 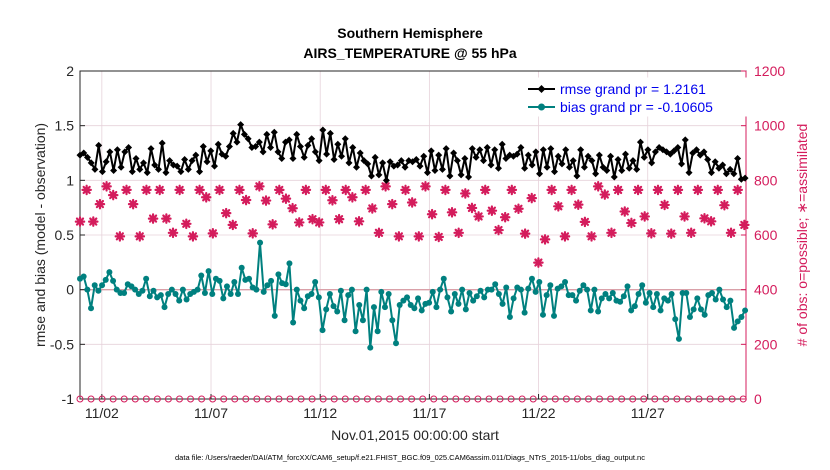 I want to click on chart-subtitle: AIRS_TEMPERATURE @ 55 hPa, so click(x=410, y=53).